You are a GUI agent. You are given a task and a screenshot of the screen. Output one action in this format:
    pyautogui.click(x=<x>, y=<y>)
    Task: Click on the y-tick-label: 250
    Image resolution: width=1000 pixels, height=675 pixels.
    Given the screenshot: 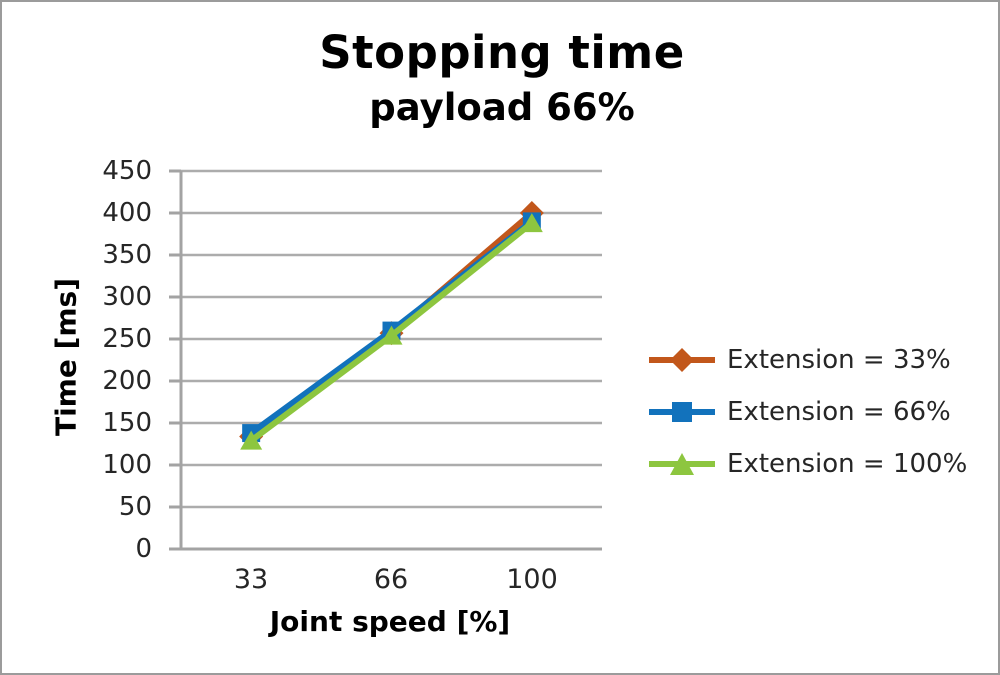 What is the action you would take?
    pyautogui.click(x=127, y=339)
    